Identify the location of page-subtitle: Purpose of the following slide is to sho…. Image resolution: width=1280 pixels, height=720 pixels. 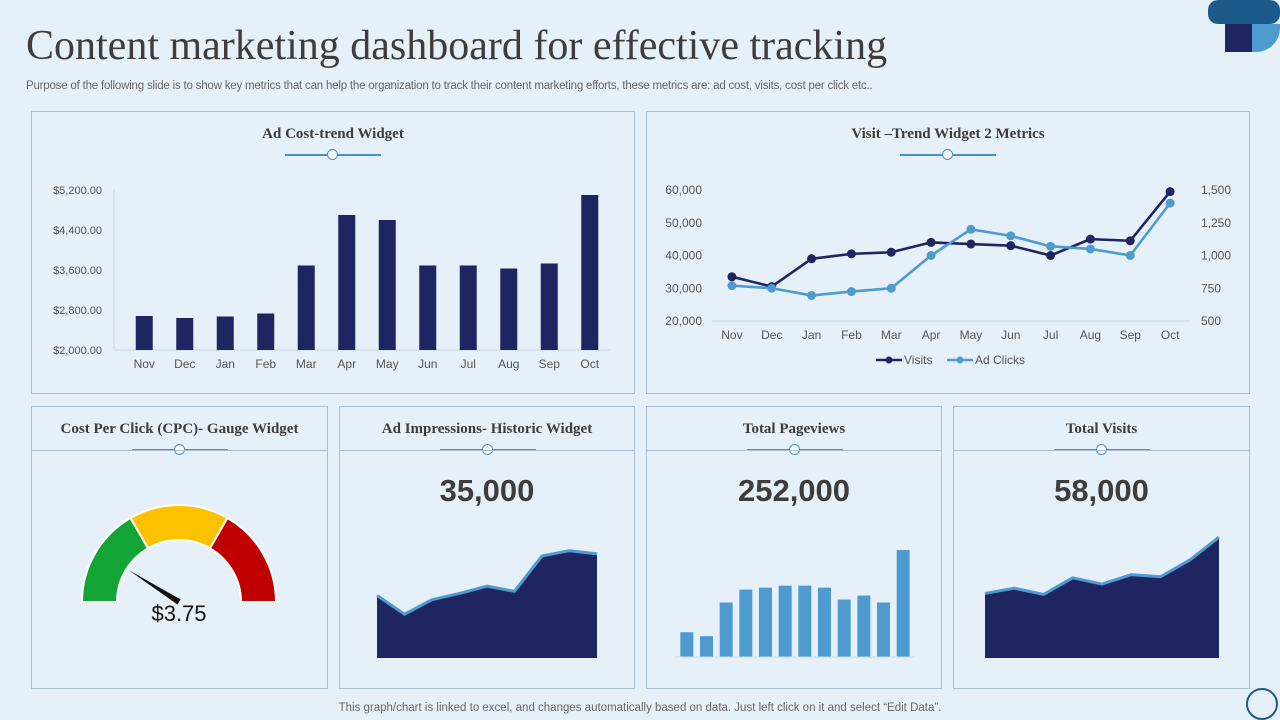
(449, 86).